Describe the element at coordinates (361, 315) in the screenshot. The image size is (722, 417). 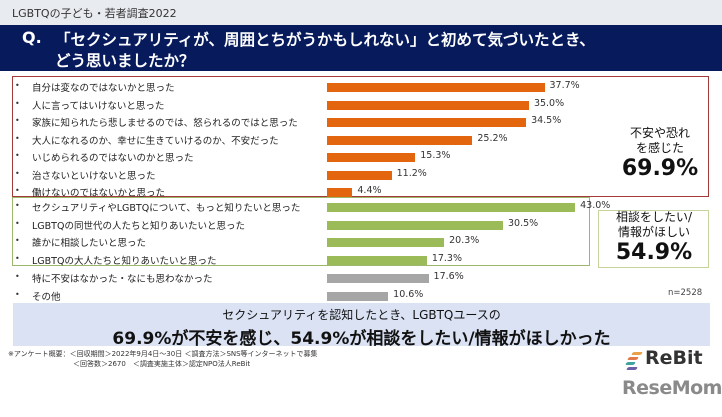
I see `banner-line-1: セクシュアリティを認知したとき、LGBTQユースの` at that location.